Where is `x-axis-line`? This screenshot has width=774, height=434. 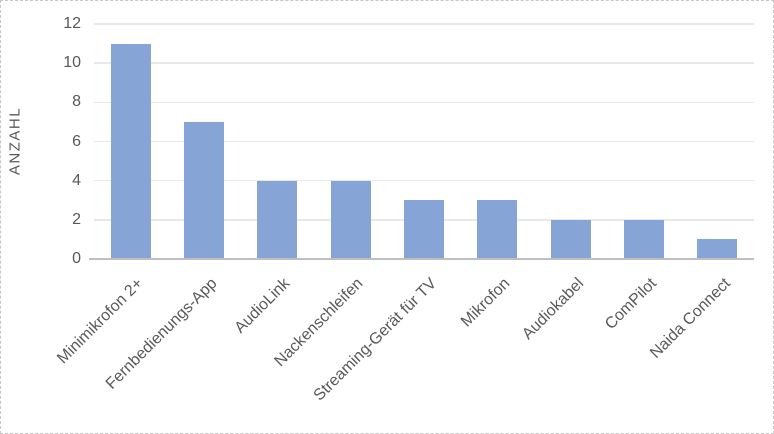 x-axis-line is located at coordinates (421, 259).